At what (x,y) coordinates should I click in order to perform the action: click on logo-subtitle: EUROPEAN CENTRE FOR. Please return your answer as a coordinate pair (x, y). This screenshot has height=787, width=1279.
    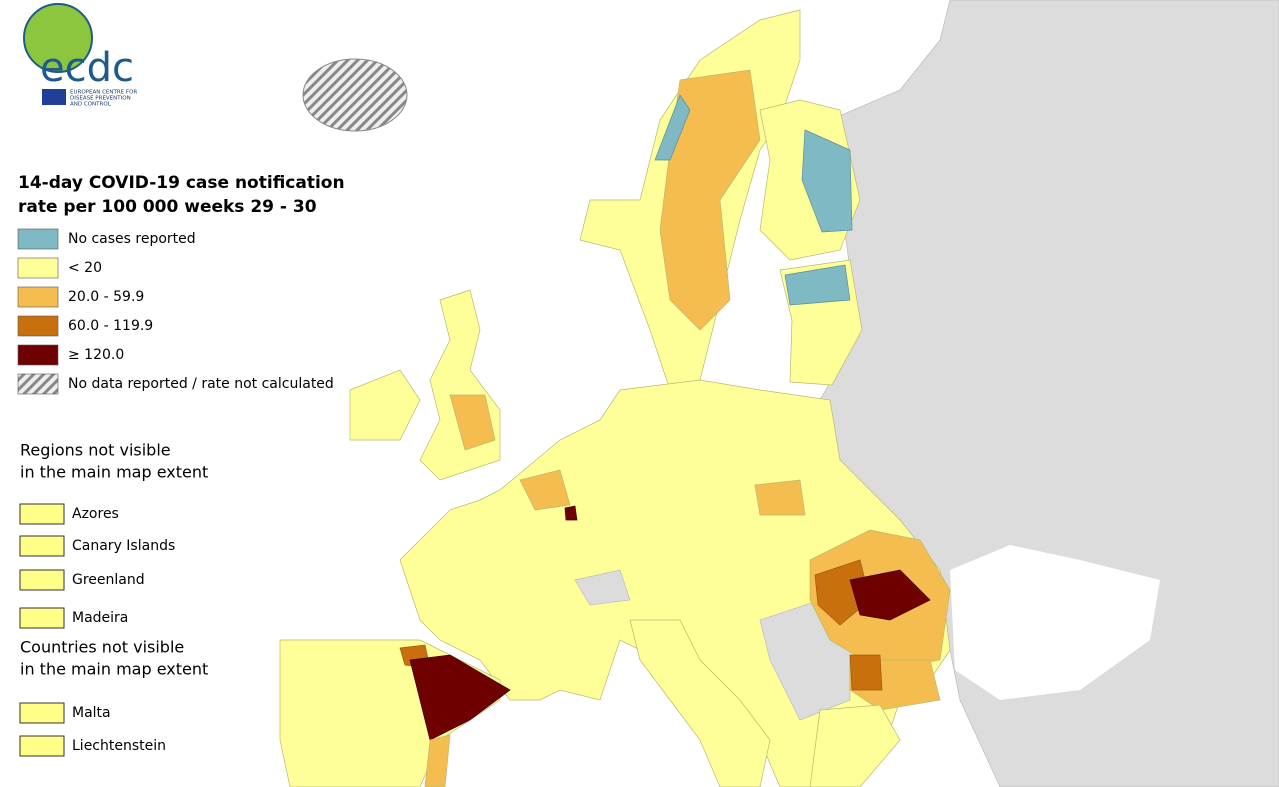
    Looking at the image, I should click on (103, 93).